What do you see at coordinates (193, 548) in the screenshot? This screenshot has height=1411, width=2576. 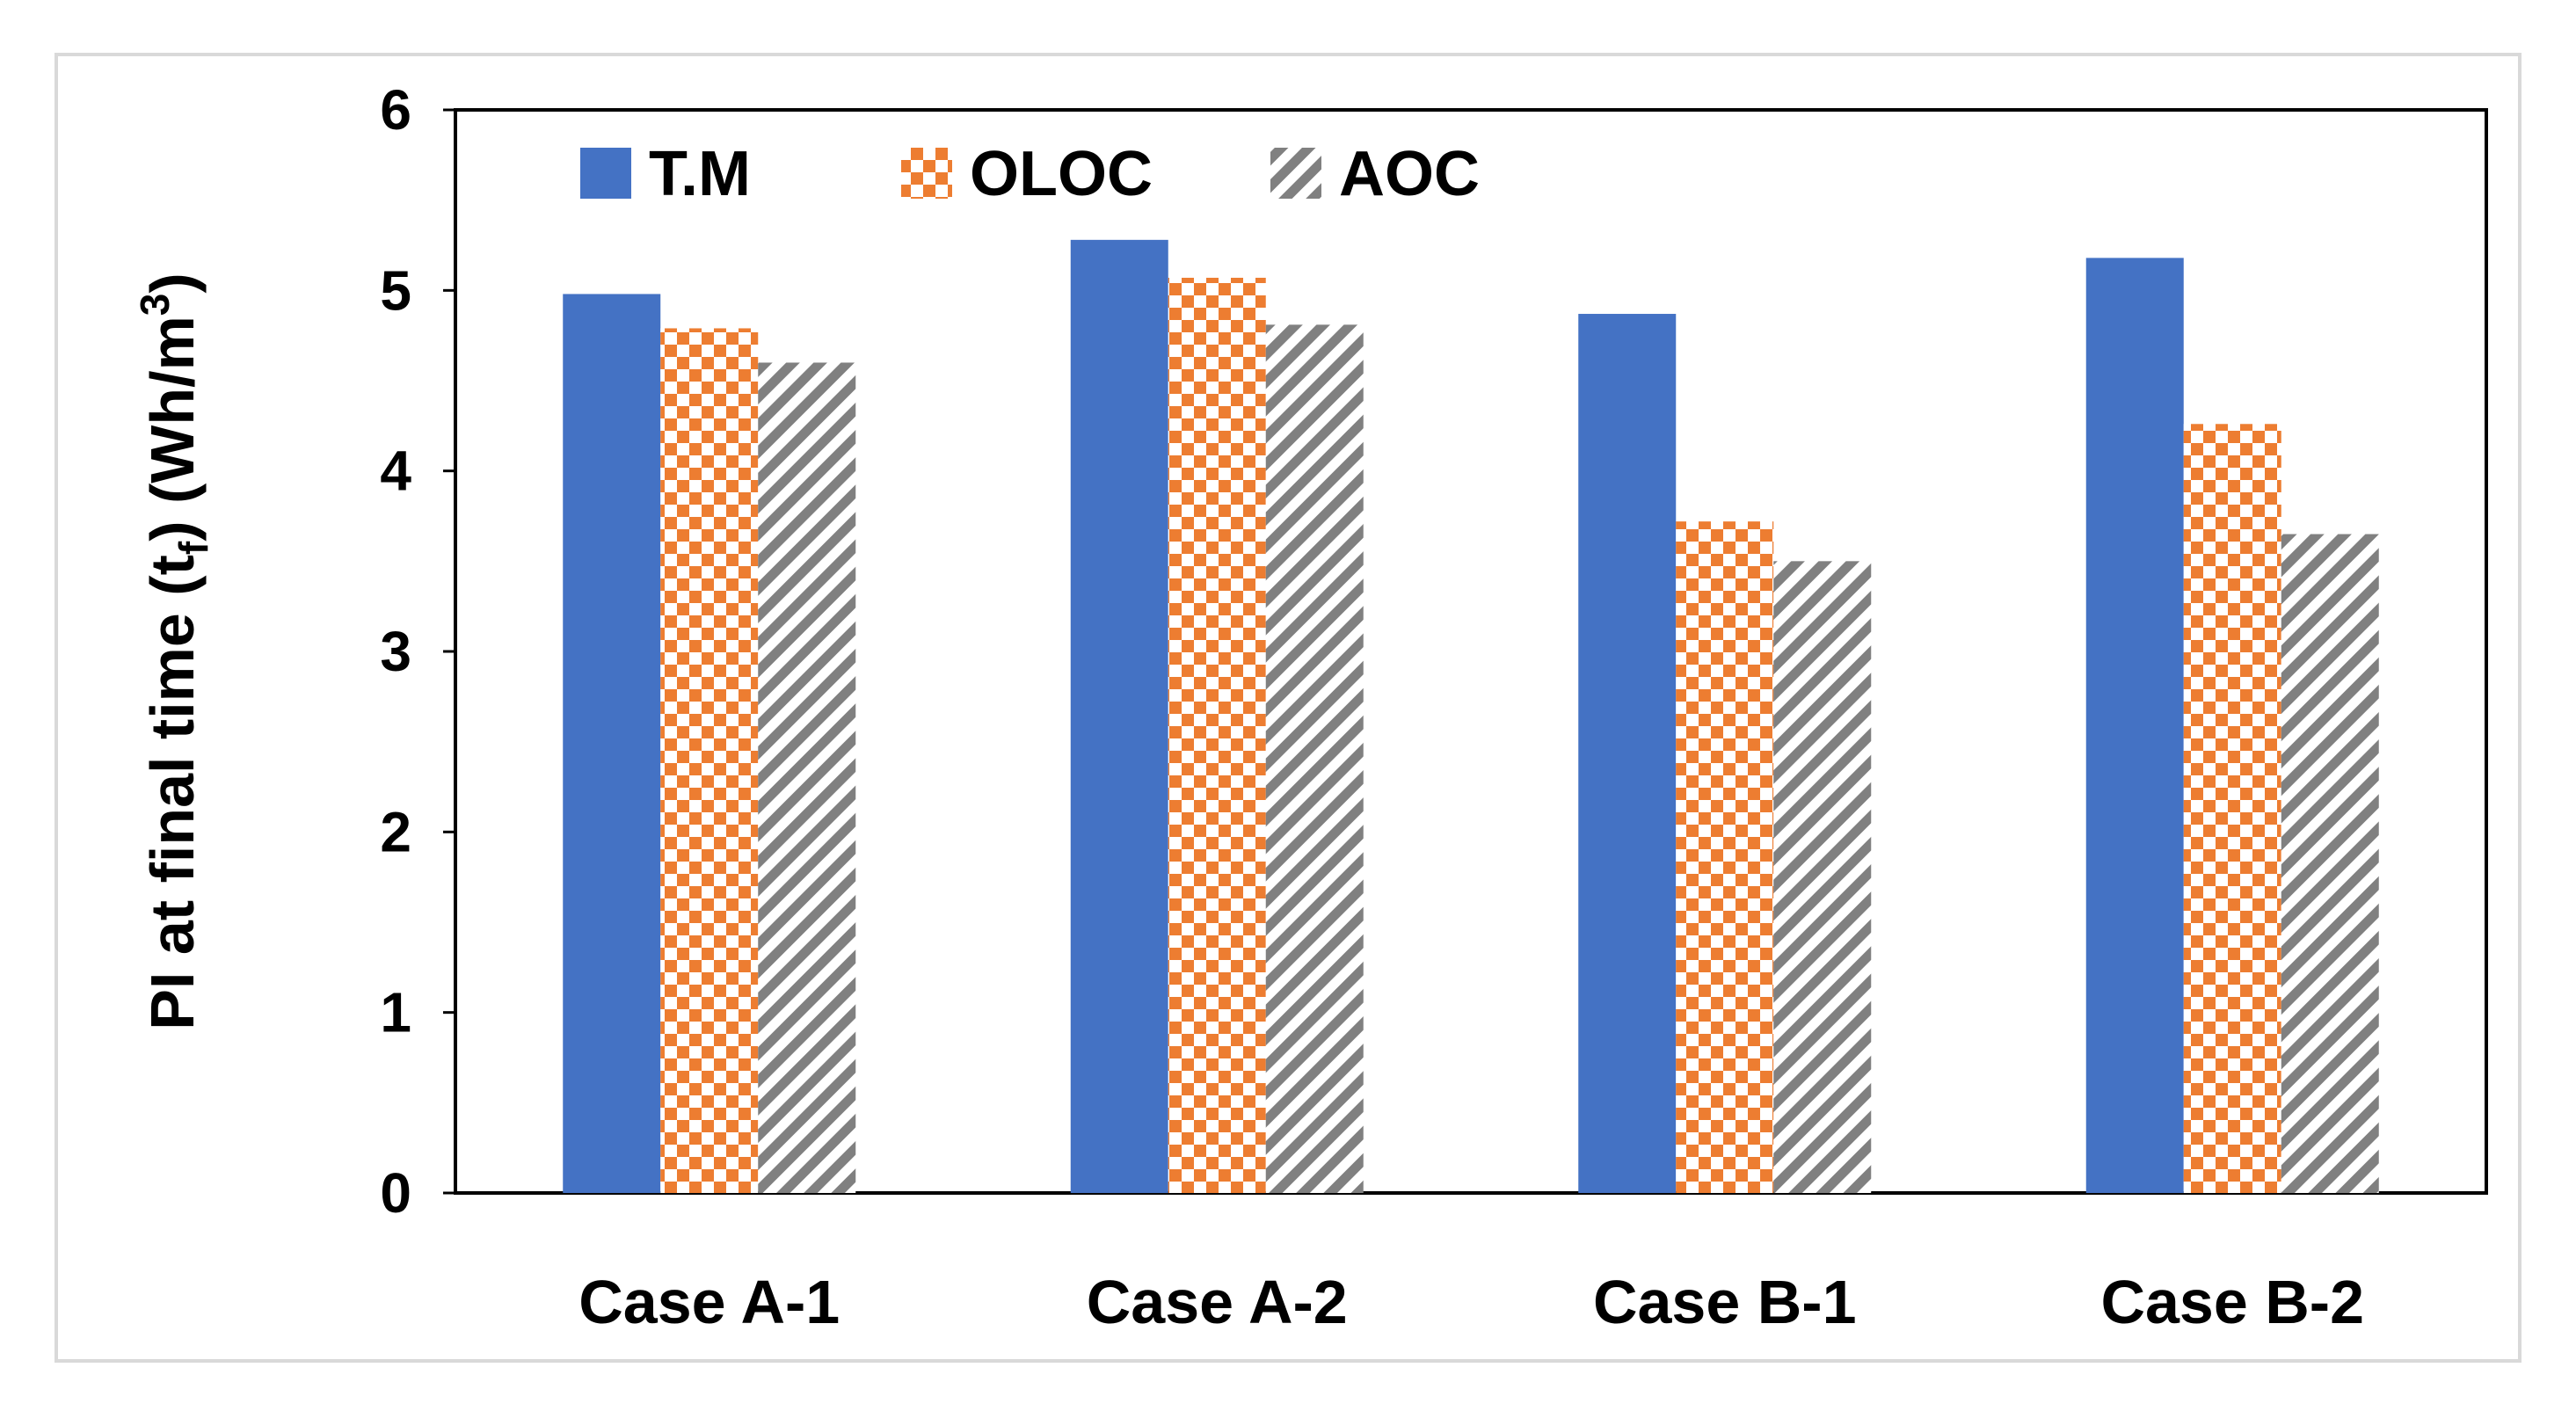 I see `y-axis-title-subscript: f` at bounding box center [193, 548].